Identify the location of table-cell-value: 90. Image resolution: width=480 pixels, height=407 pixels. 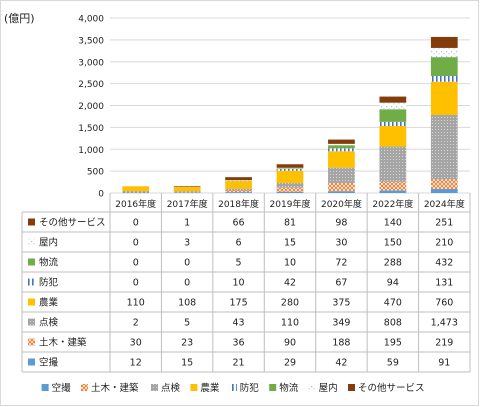
(290, 343).